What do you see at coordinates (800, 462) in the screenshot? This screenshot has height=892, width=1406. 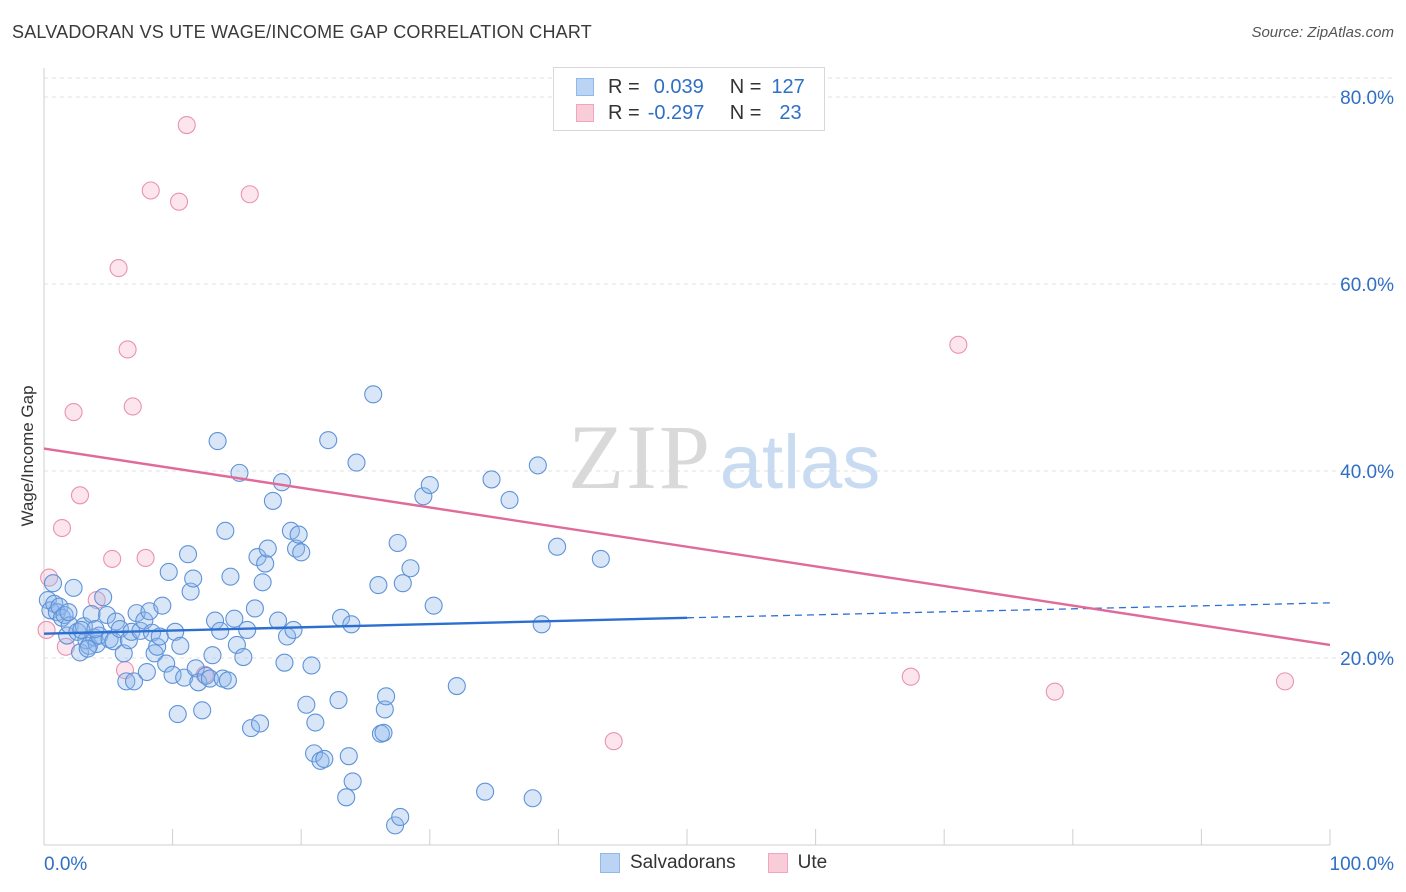 I see `watermark-atlas: atlas` at bounding box center [800, 462].